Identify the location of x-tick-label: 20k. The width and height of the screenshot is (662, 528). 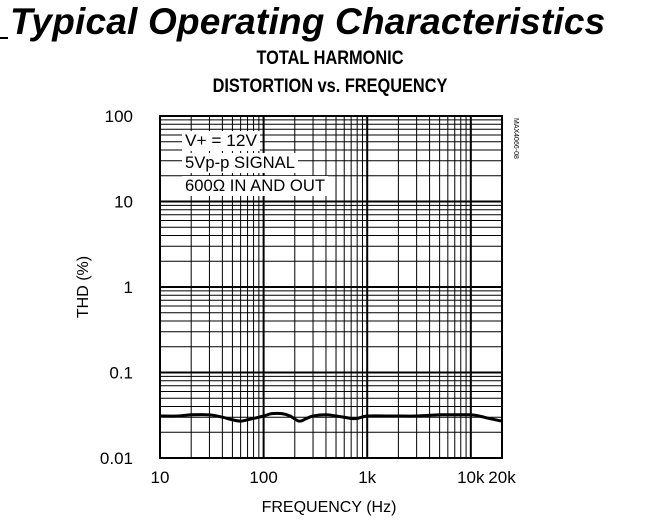
(502, 477).